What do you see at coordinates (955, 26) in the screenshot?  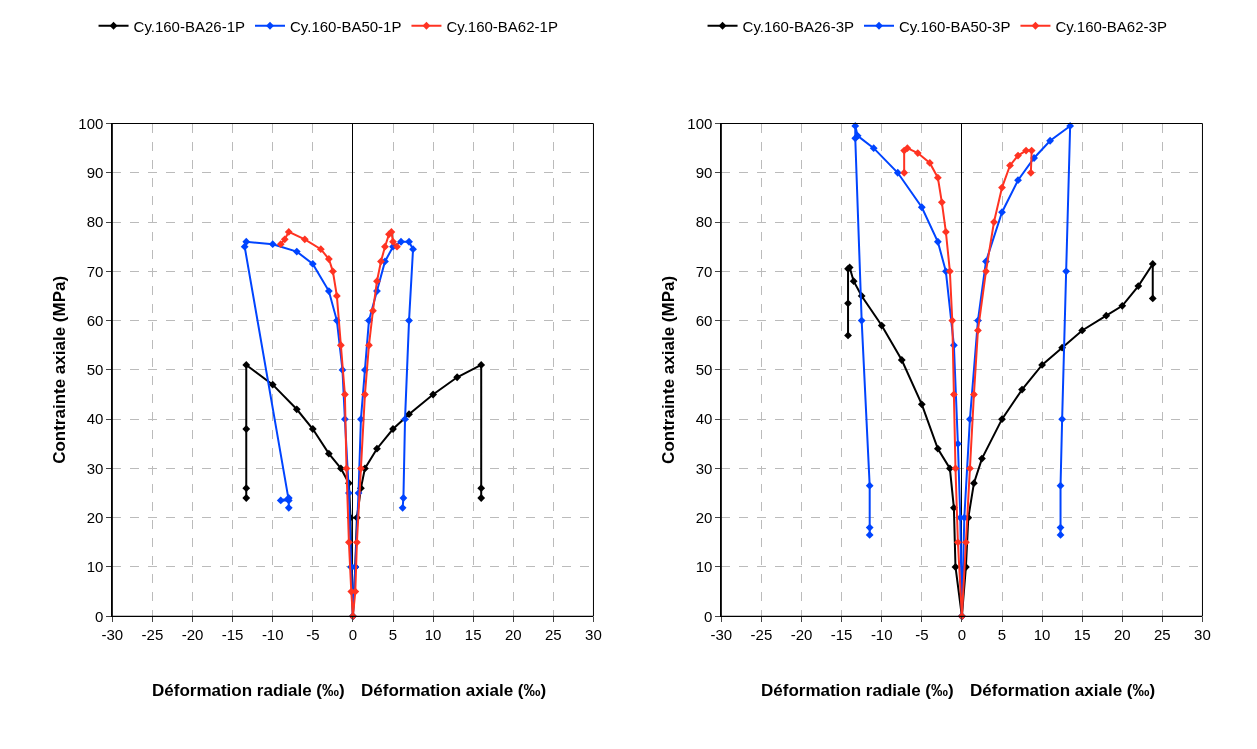 I see `legend-label: Cy.160-BA50-3P` at bounding box center [955, 26].